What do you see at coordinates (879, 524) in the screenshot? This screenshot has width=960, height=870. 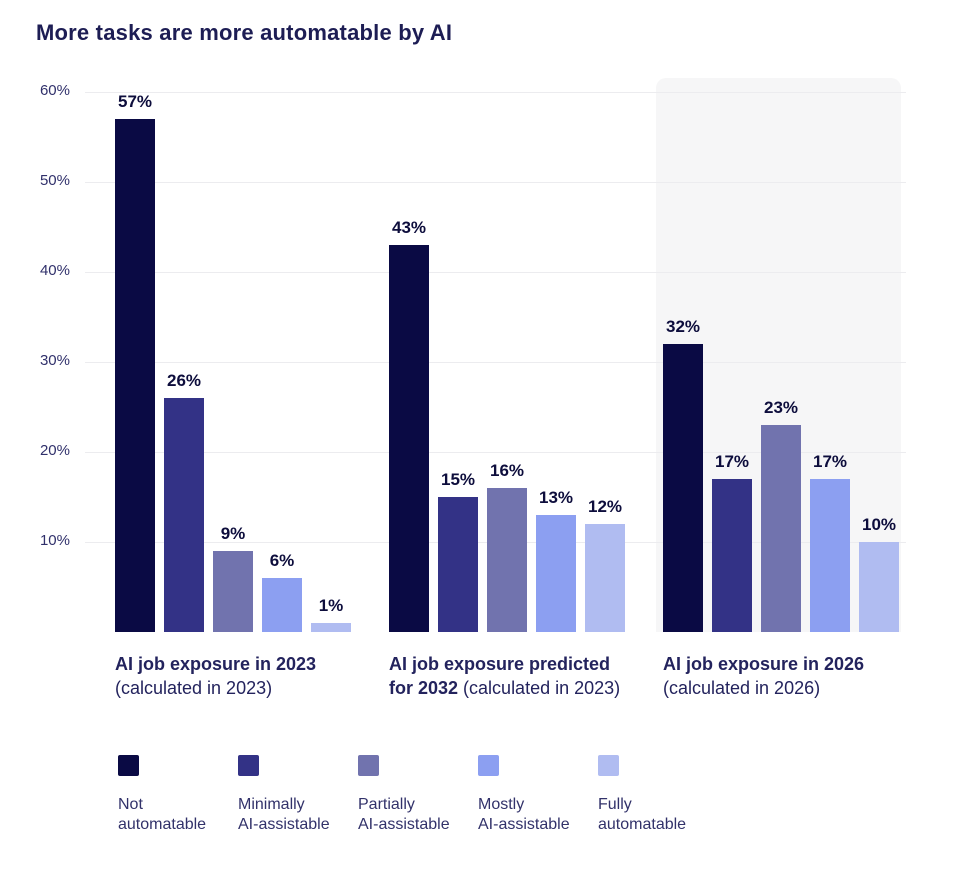 I see `bar-value-label: 10%` at bounding box center [879, 524].